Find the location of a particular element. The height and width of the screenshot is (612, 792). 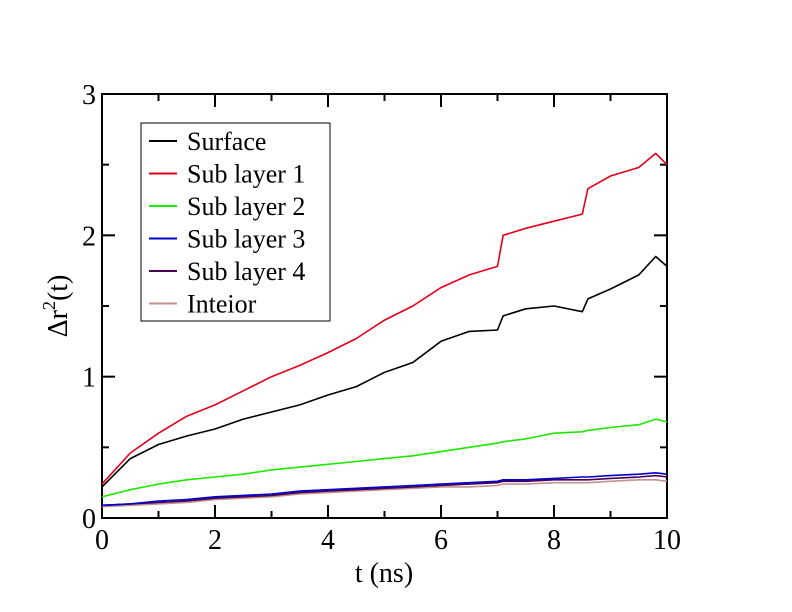

y-tick-label: 0 is located at coordinates (89, 519).